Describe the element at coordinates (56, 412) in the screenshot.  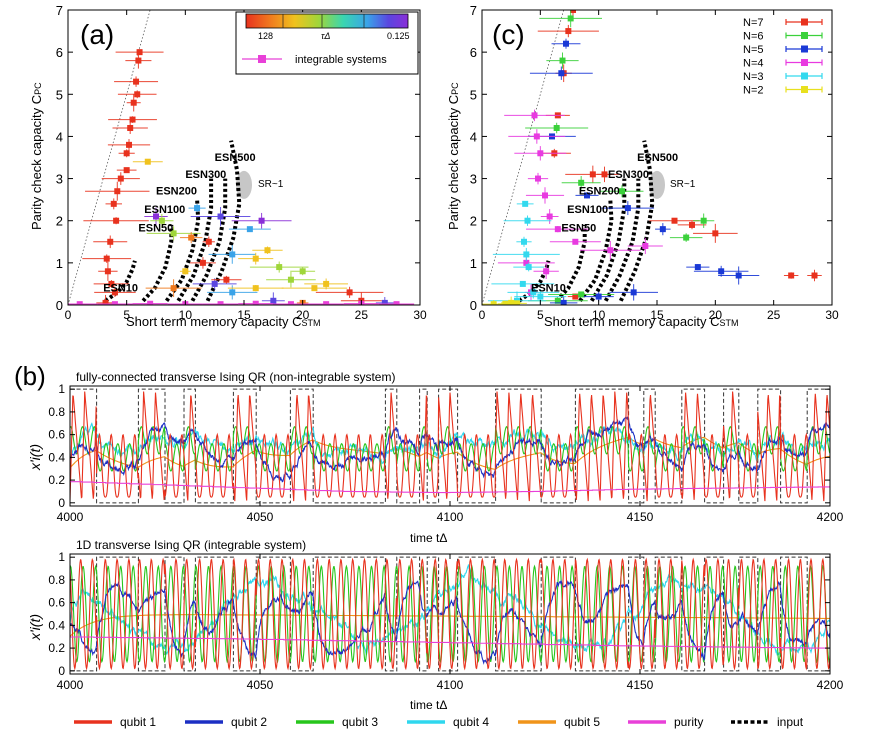
I see `y-tick-label: 0.8` at that location.